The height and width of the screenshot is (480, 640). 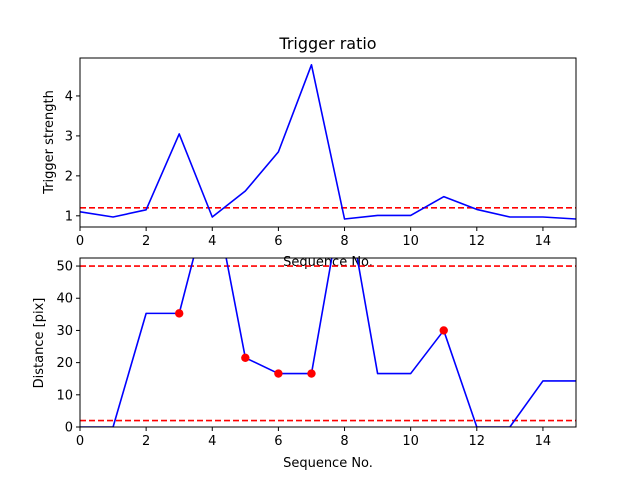 I want to click on y-tick-label: 4, so click(x=69, y=96).